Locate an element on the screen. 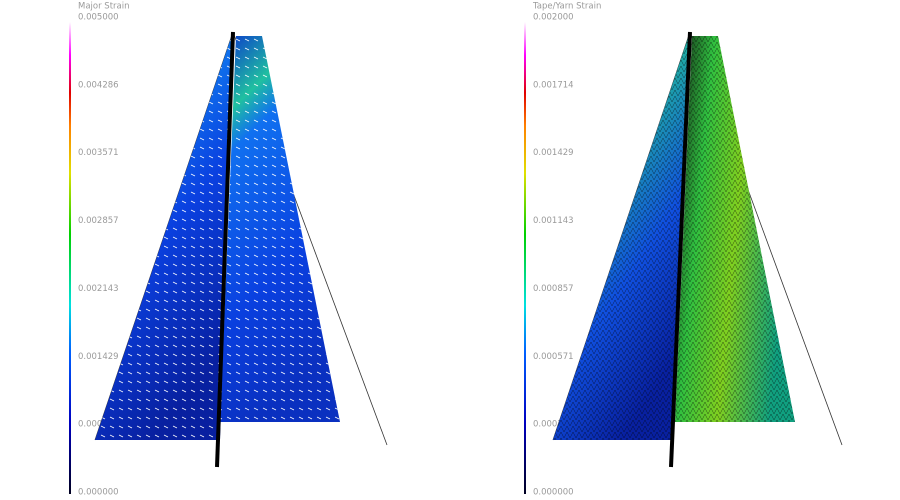  scale-label: 0.001714 is located at coordinates (553, 85).